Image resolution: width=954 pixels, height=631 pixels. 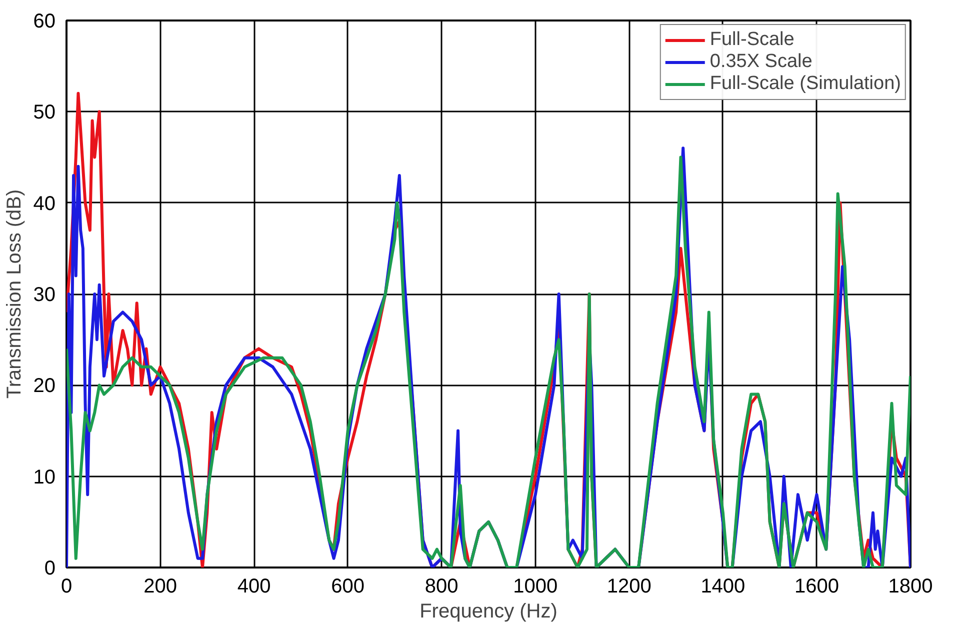 I want to click on legend-label: Full-Scale (Simulation), so click(x=805, y=84).